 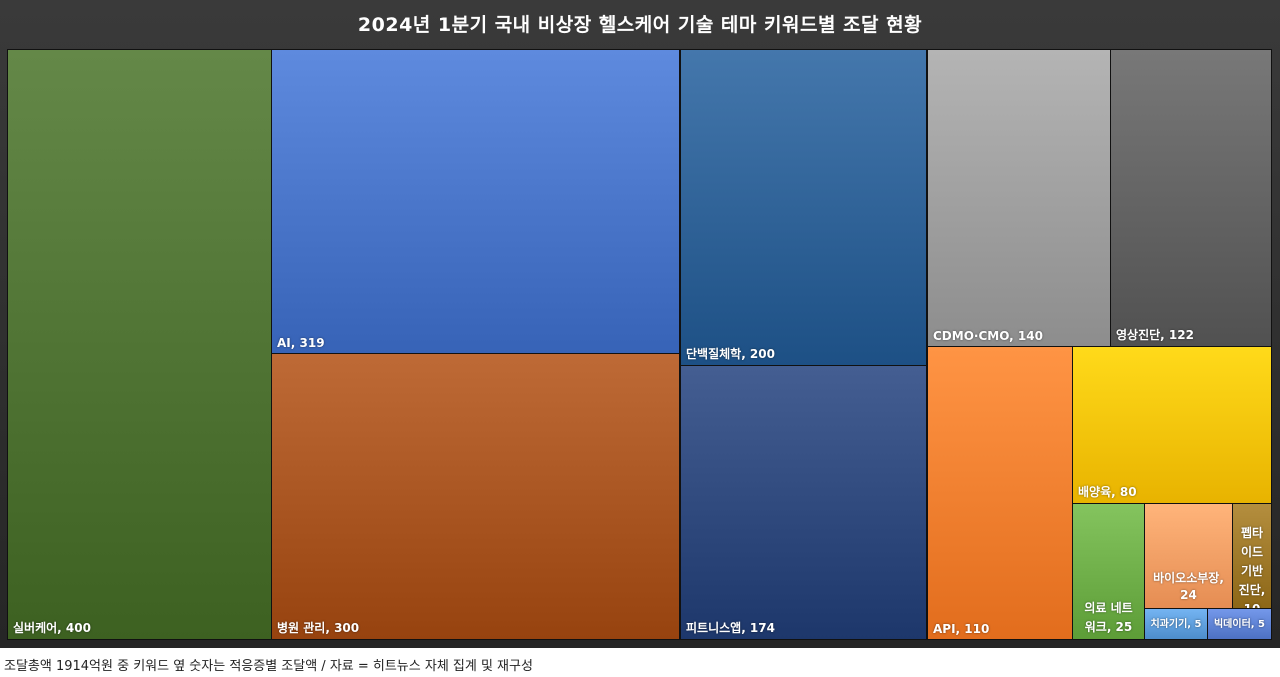 What do you see at coordinates (318, 628) in the screenshot?
I see `treemap-label: 병원 관리, 300` at bounding box center [318, 628].